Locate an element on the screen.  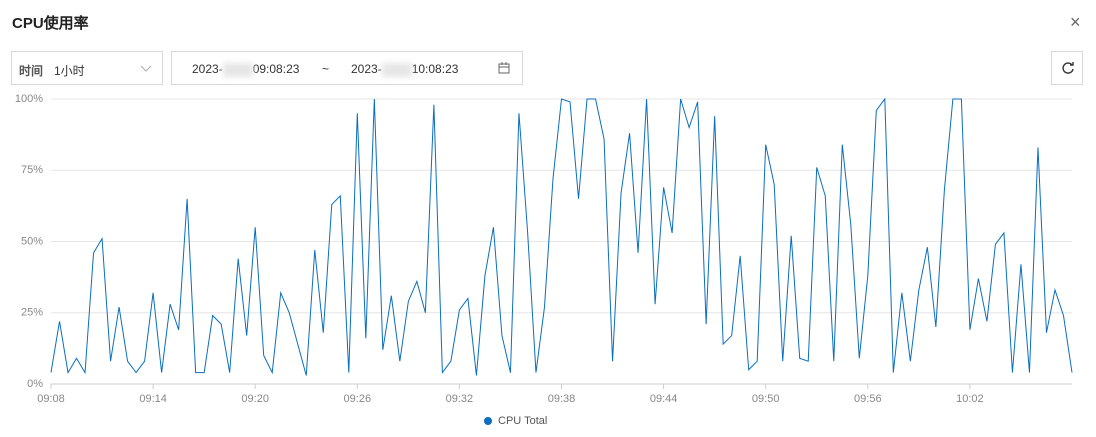
end-time: 10:08:23 is located at coordinates (435, 69).